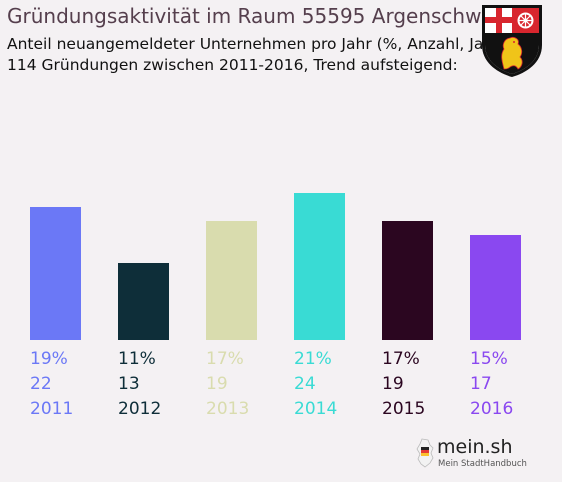 This screenshot has width=562, height=482. I want to click on bar-percent-label-2011: 19%, so click(49, 359).